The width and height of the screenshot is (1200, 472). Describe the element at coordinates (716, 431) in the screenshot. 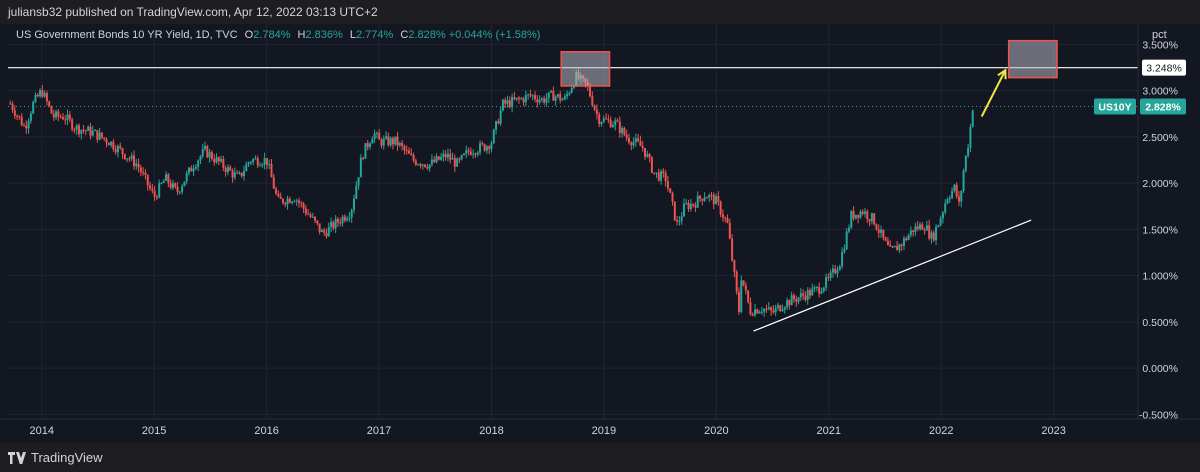

I see `x-tick-label: 2020` at that location.